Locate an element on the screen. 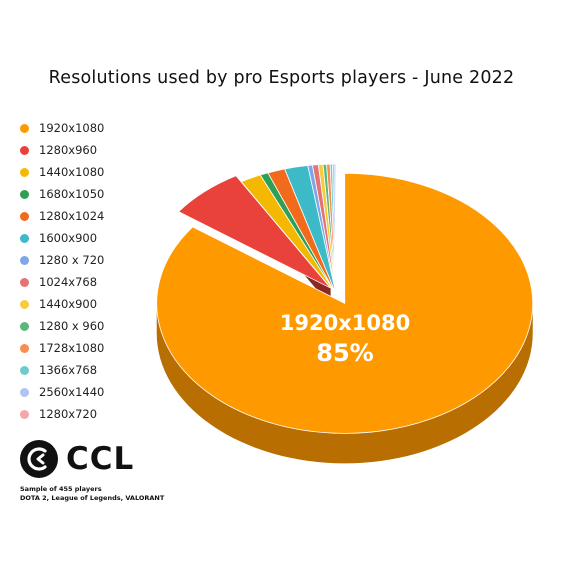 This screenshot has width=563, height=562. legend-item: 2560x1440 is located at coordinates (62, 392).